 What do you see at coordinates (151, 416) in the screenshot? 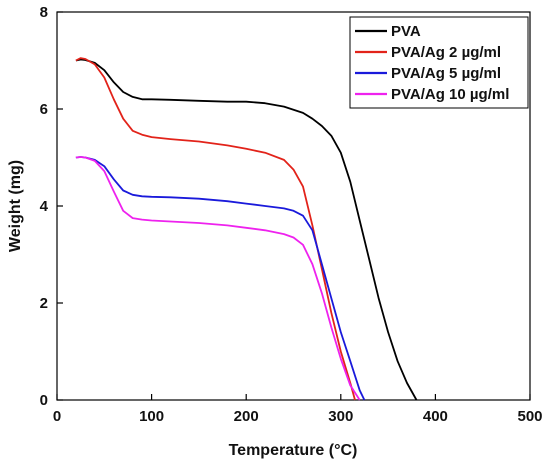
I see `x-tick-label-1: 100` at bounding box center [151, 416].